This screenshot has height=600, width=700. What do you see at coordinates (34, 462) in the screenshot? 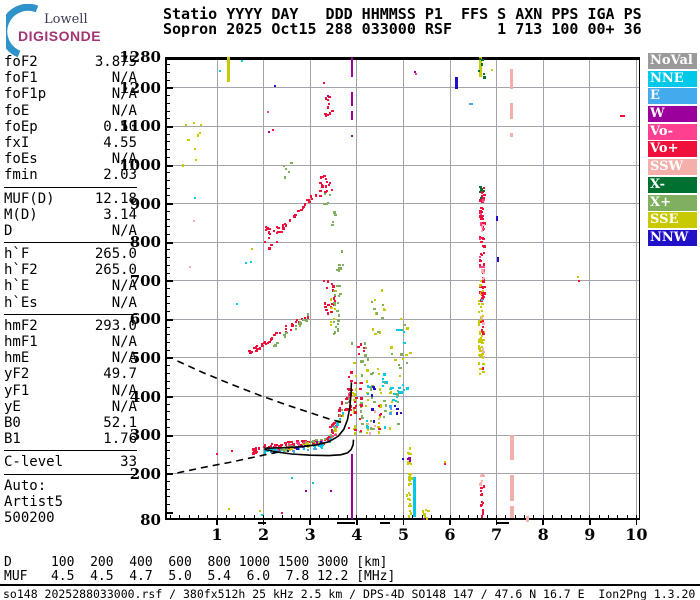
I see `param-label: C-level` at bounding box center [34, 462].